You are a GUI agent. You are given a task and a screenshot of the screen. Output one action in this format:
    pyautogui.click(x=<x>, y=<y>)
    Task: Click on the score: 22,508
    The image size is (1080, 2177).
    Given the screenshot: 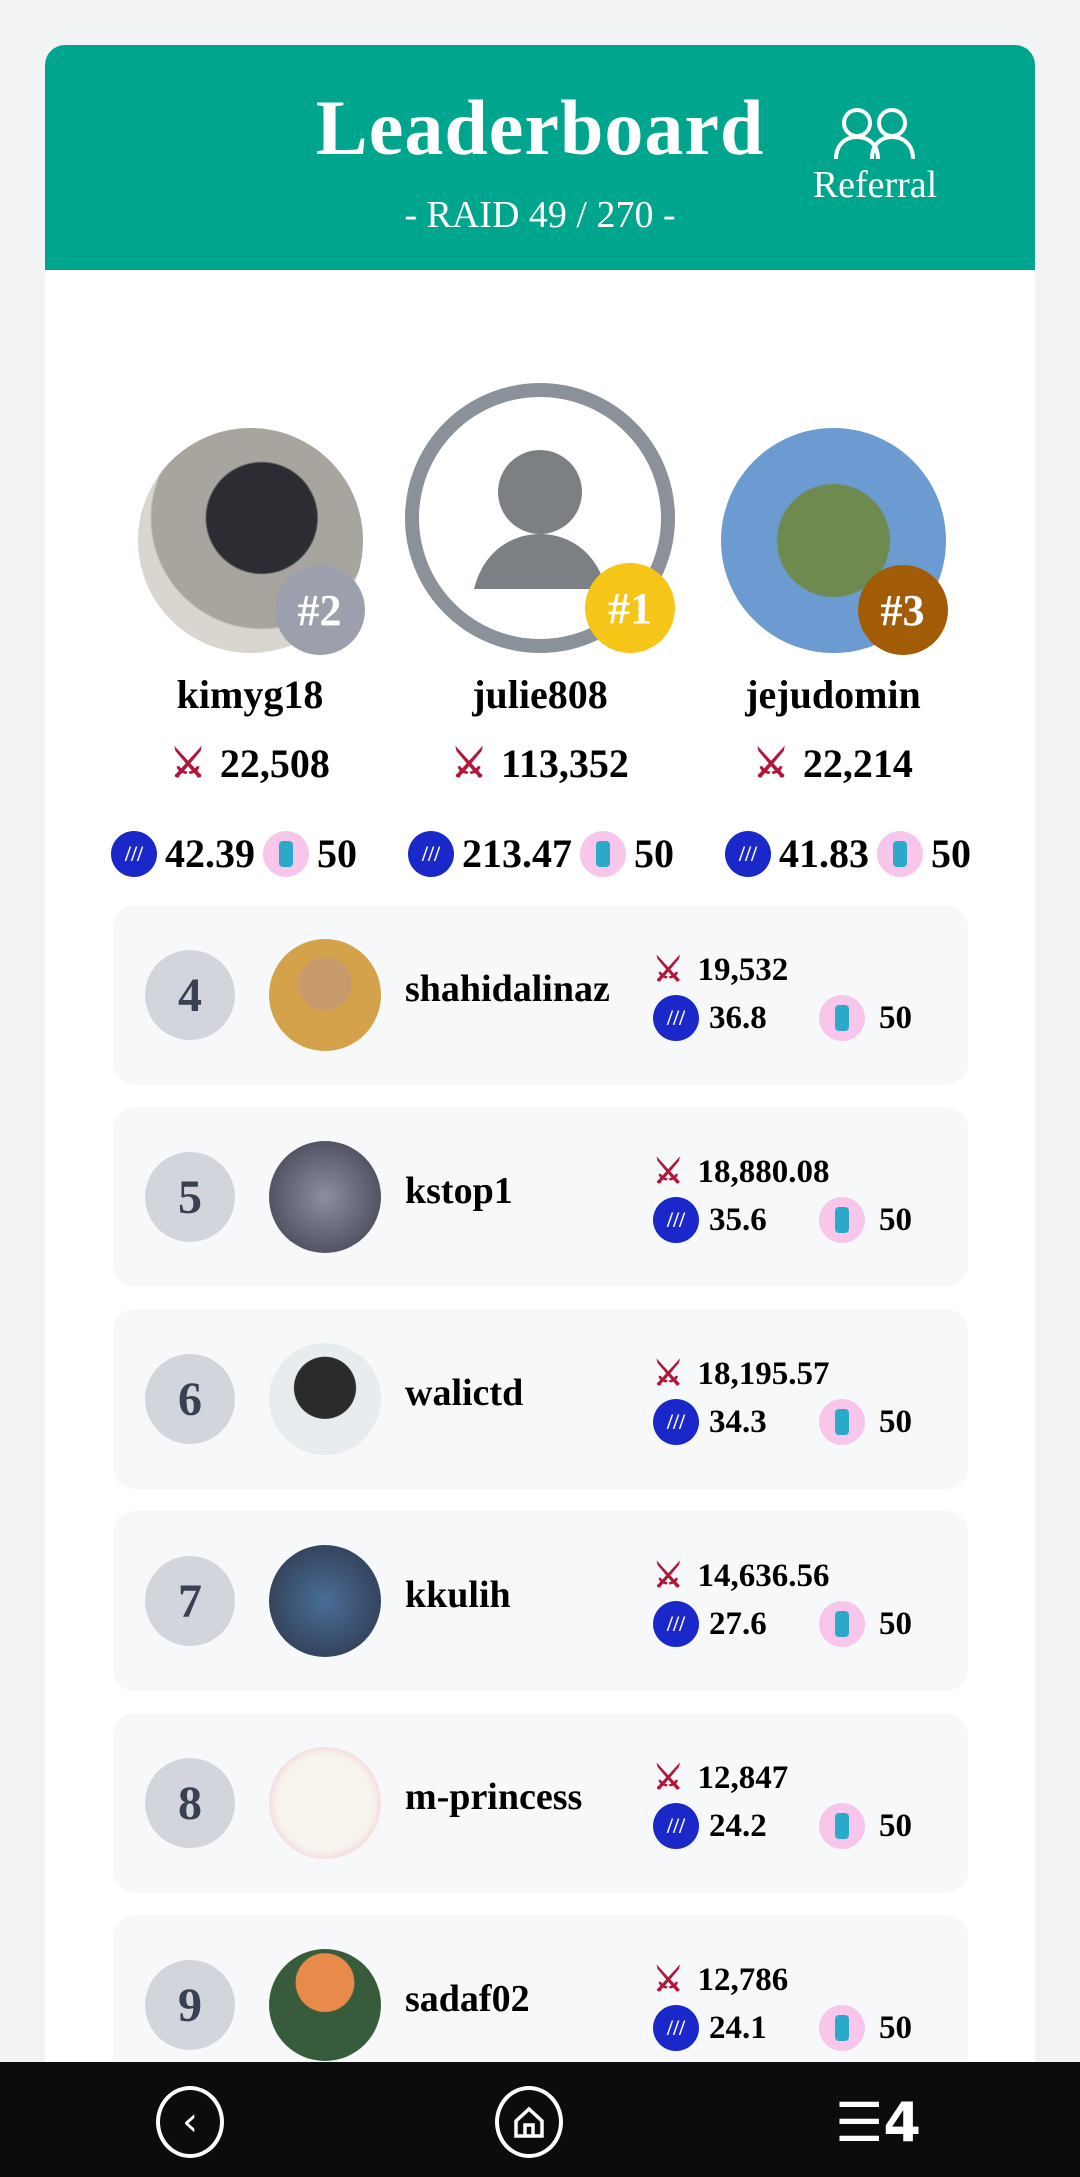 What is the action you would take?
    pyautogui.click(x=274, y=763)
    